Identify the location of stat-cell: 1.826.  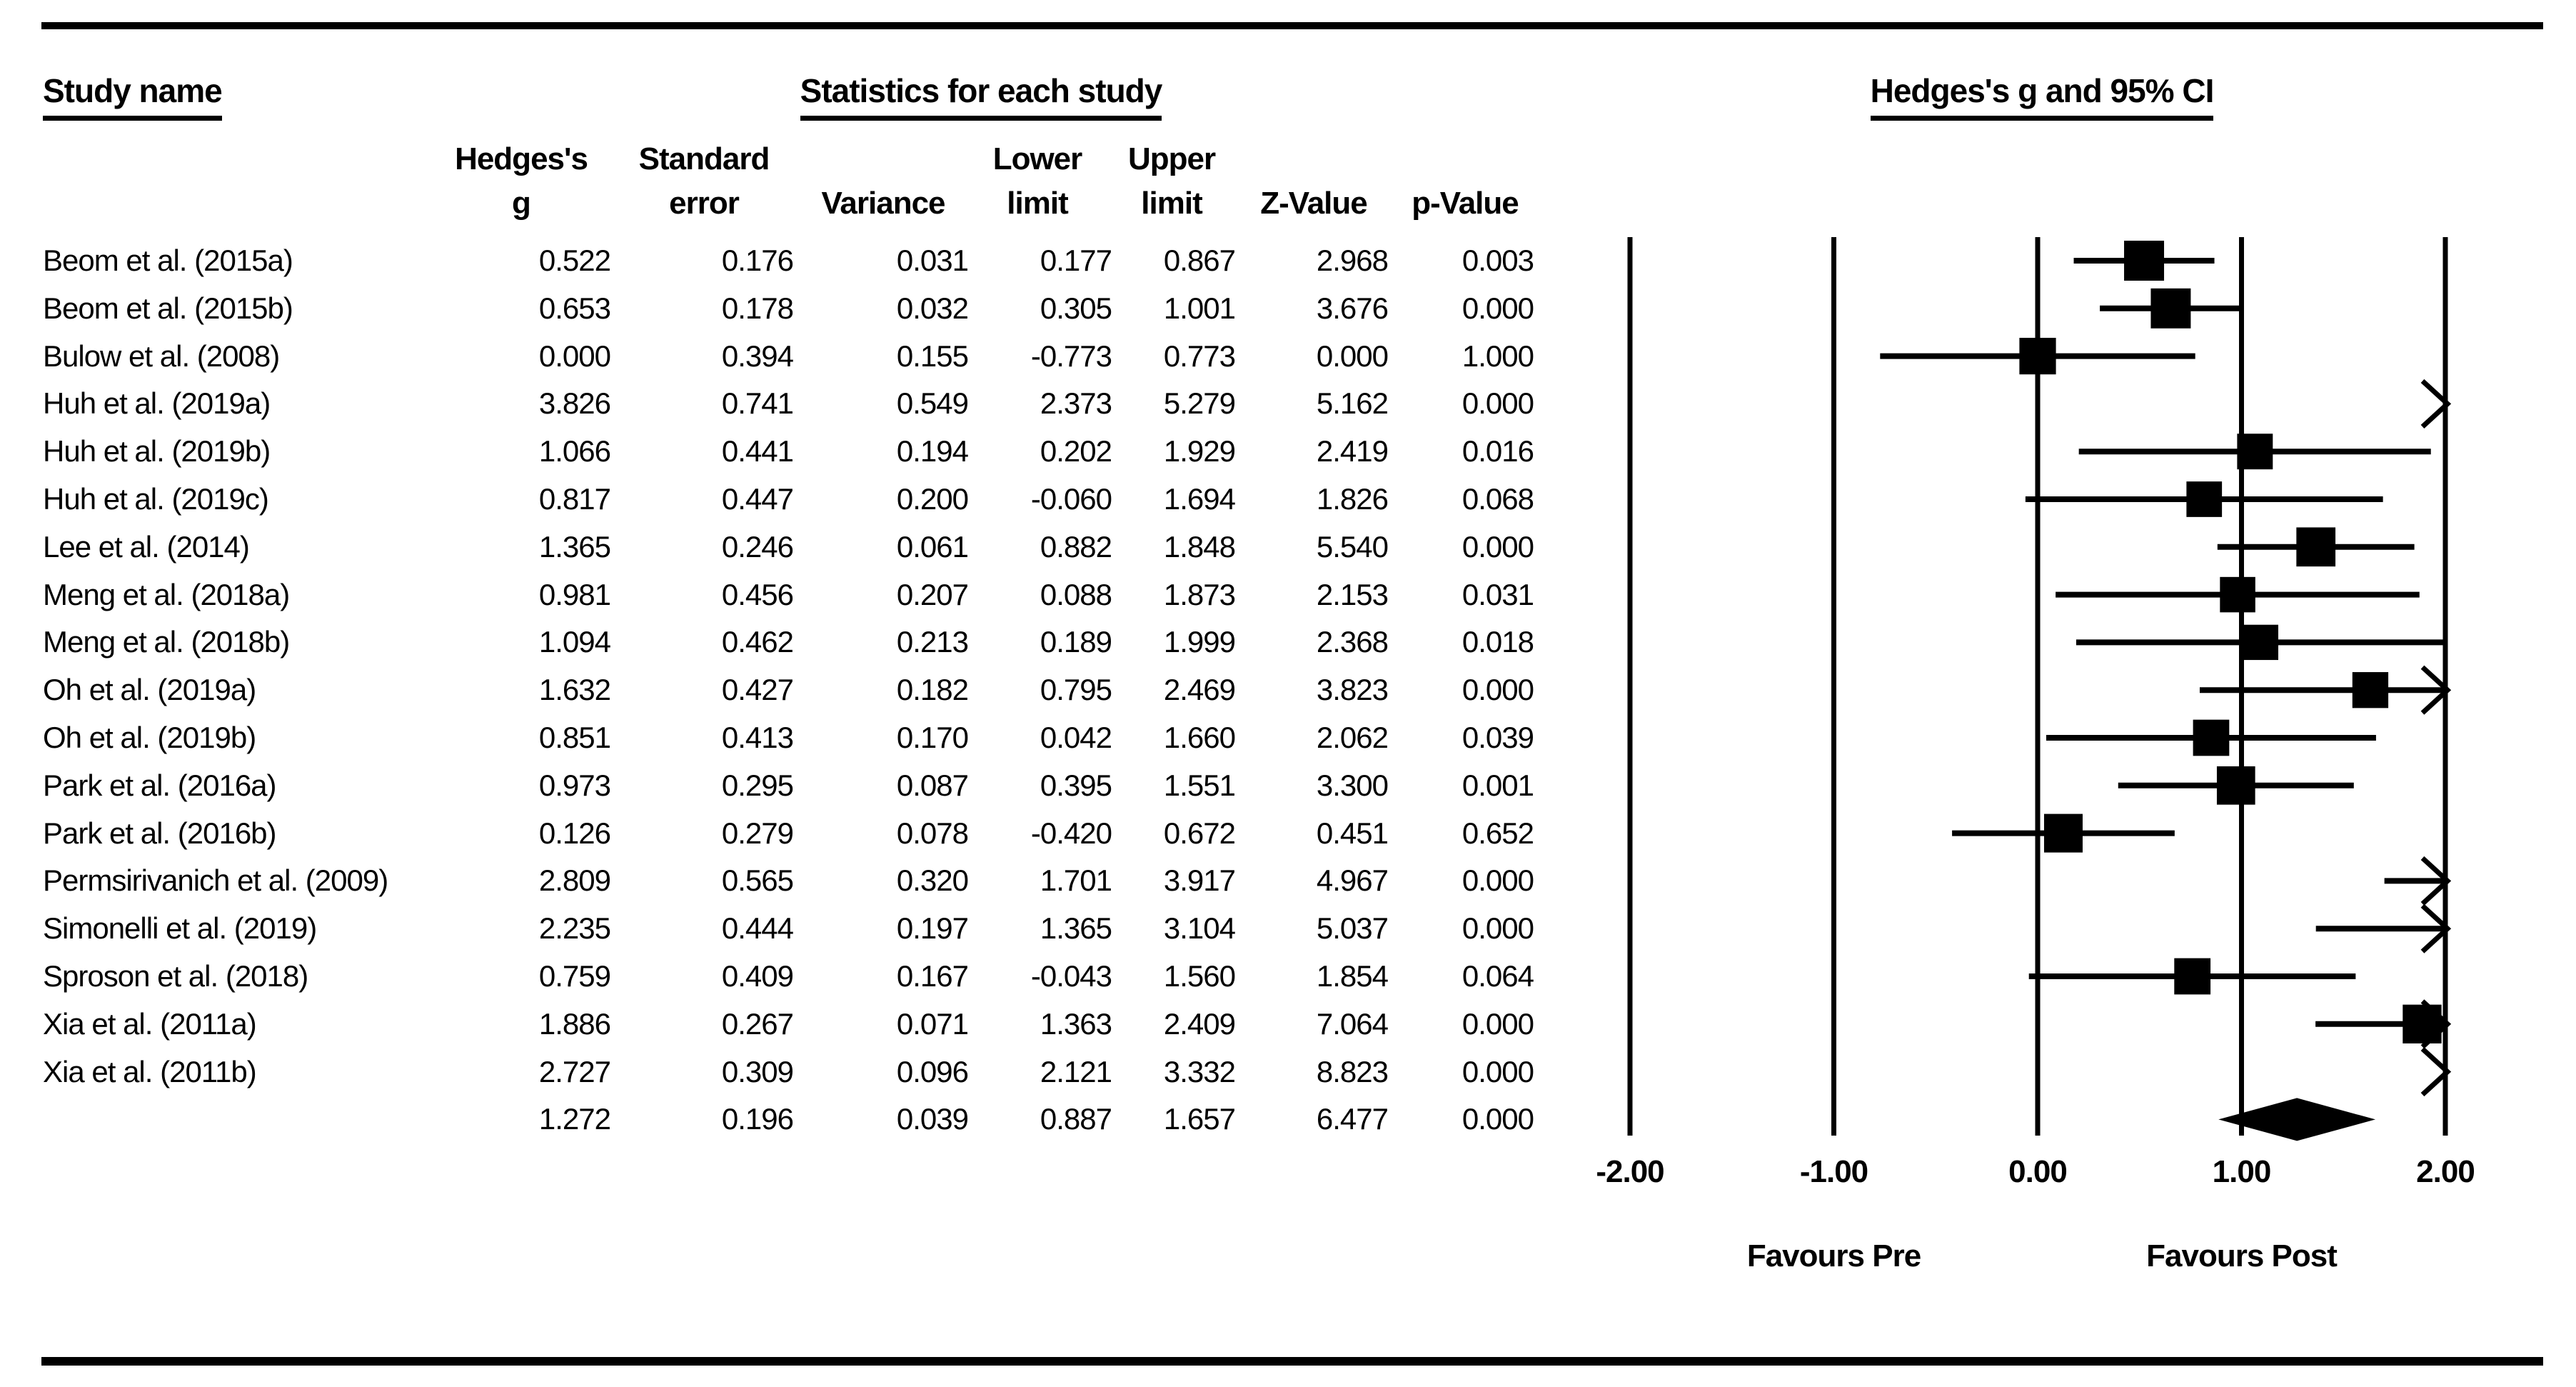
(1352, 499).